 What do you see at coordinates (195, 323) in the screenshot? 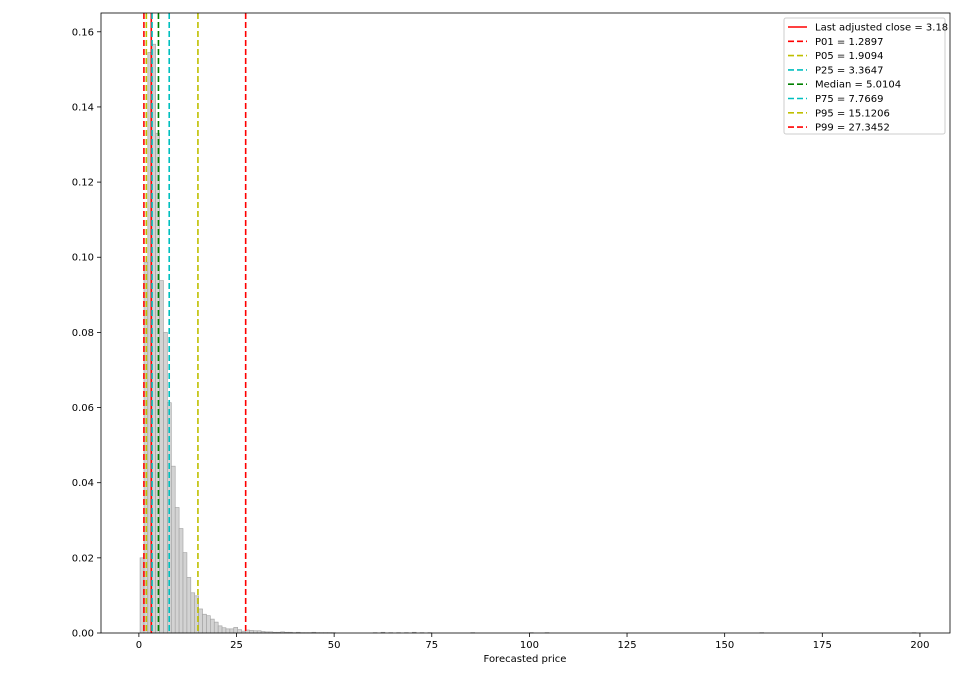
I see `percentile-lines` at bounding box center [195, 323].